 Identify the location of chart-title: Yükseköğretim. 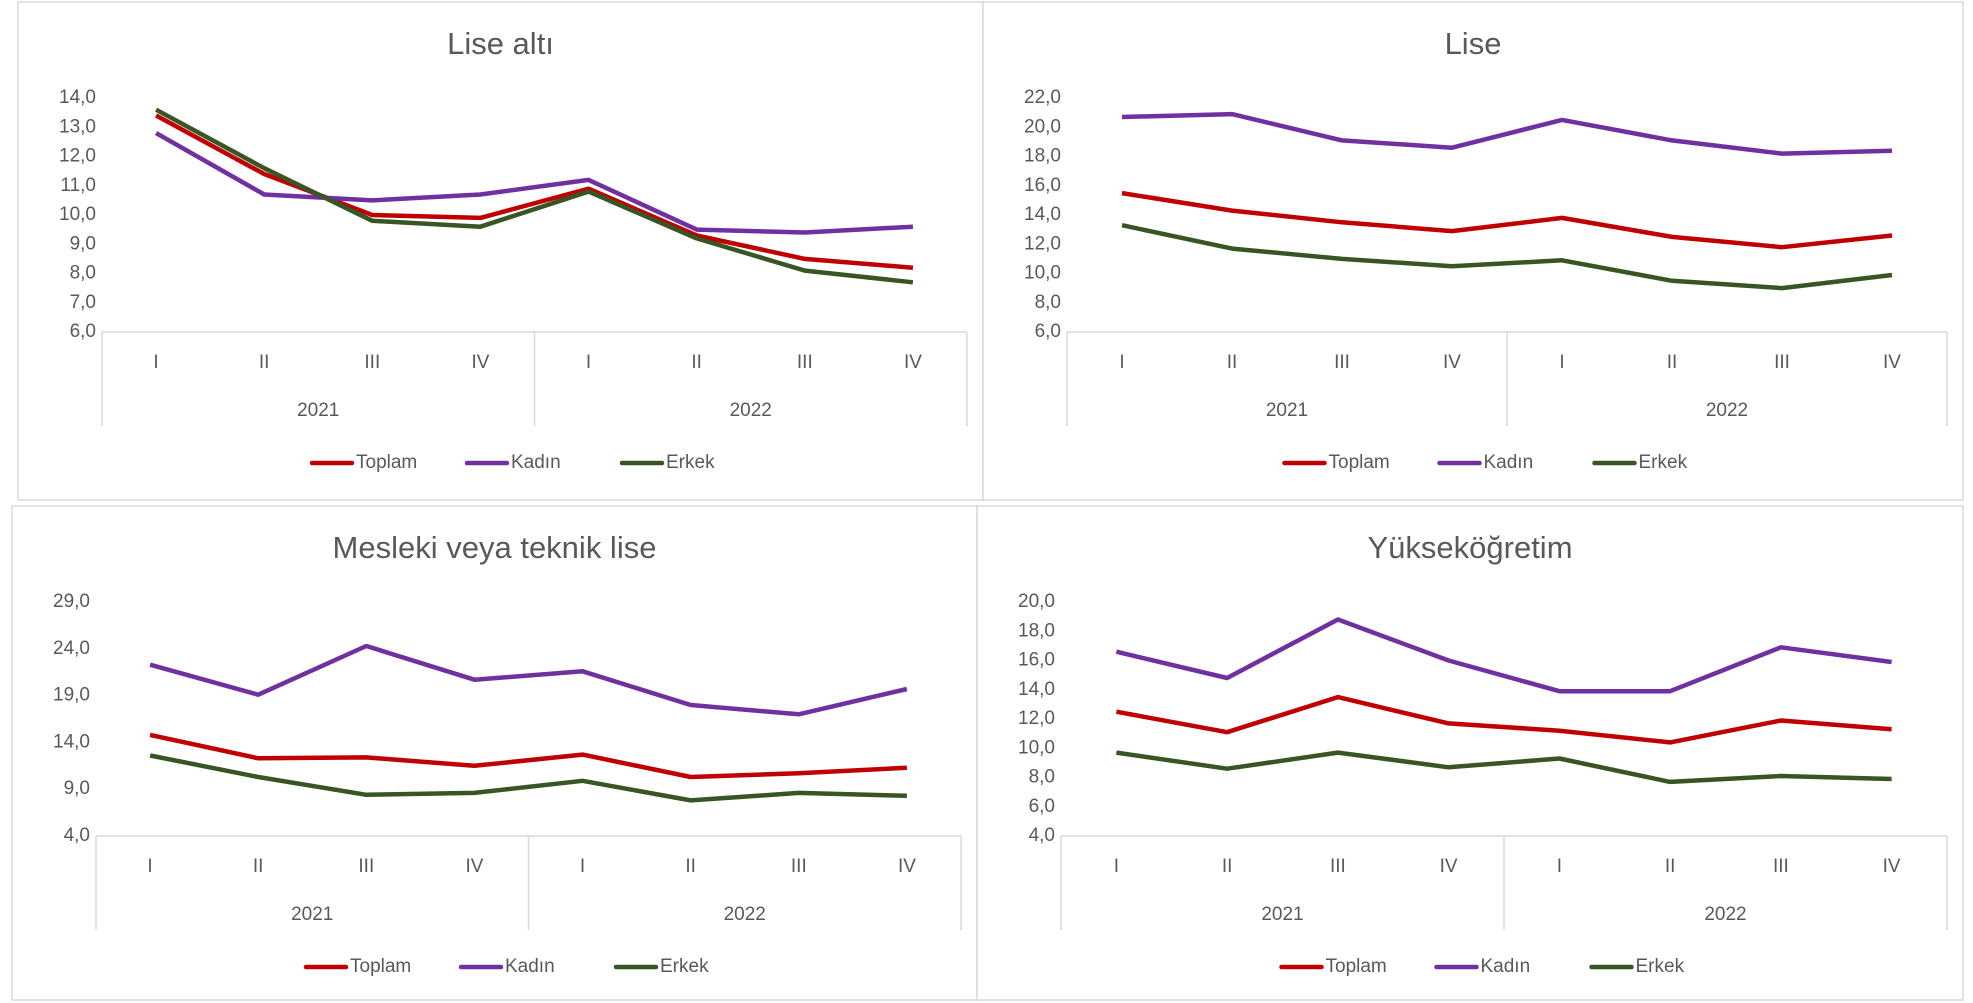
(1469, 547).